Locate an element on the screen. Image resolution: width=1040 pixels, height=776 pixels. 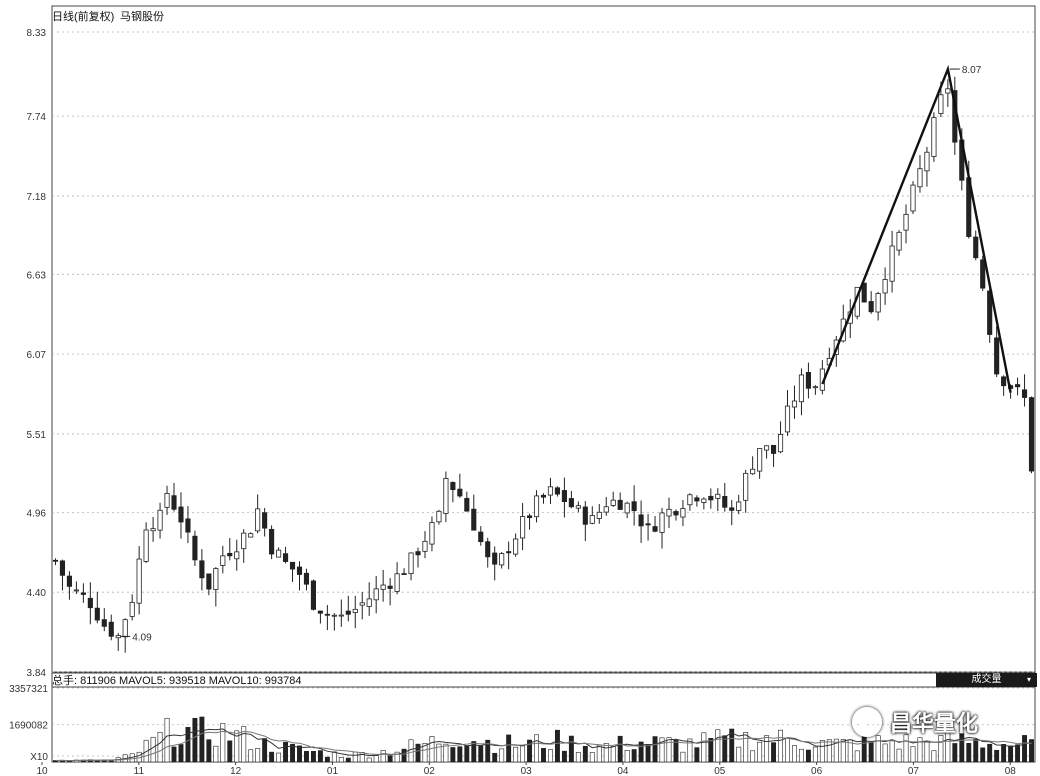
price-tick-label: 4.40 is located at coordinates (37, 593).